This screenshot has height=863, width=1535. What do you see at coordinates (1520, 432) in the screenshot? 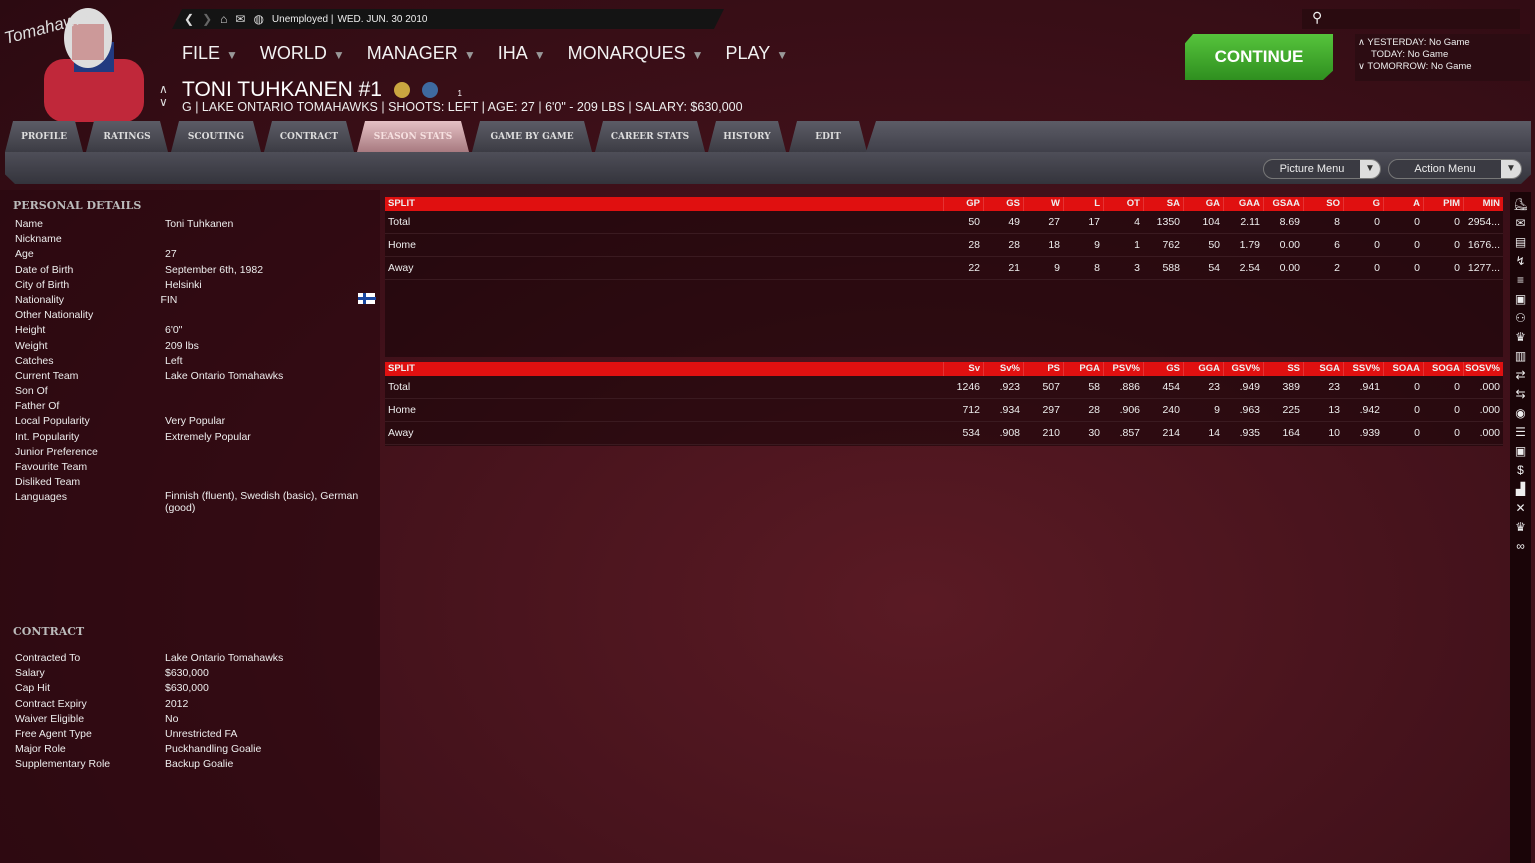
I see `list2-icon: ☰` at bounding box center [1520, 432].